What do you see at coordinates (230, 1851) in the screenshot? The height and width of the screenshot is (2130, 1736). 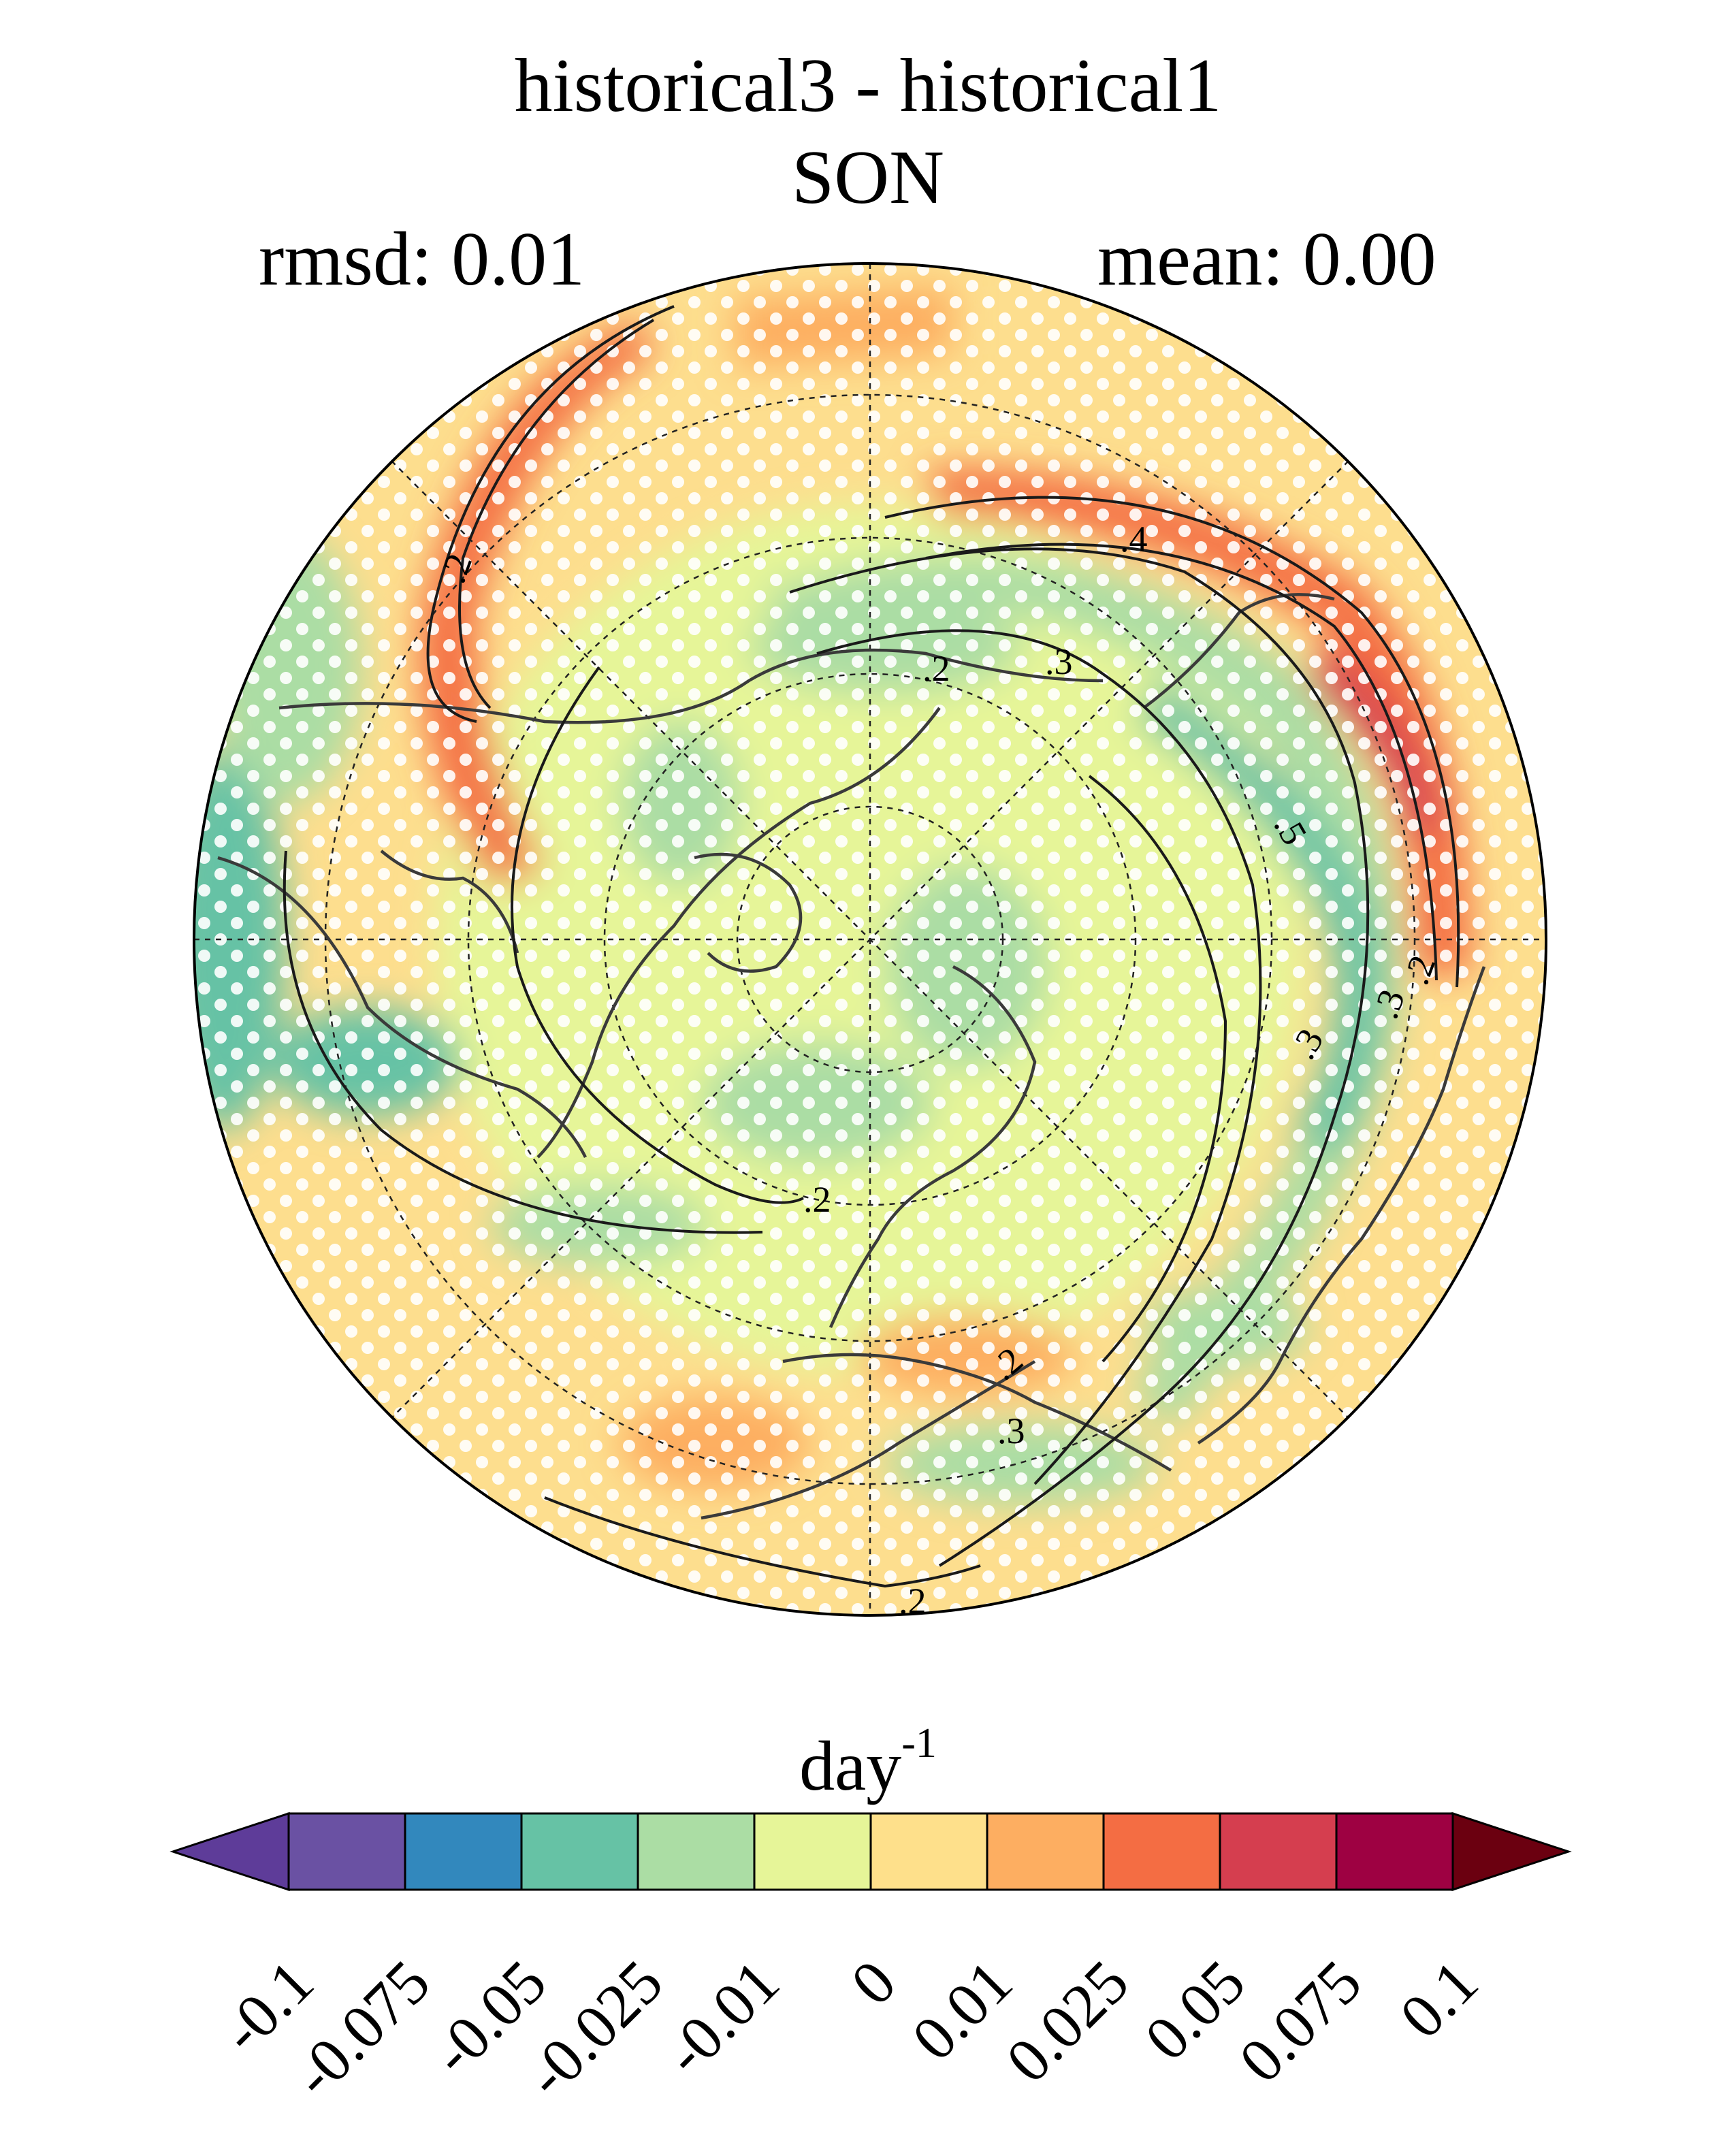 I see `colorbar-extend-low` at bounding box center [230, 1851].